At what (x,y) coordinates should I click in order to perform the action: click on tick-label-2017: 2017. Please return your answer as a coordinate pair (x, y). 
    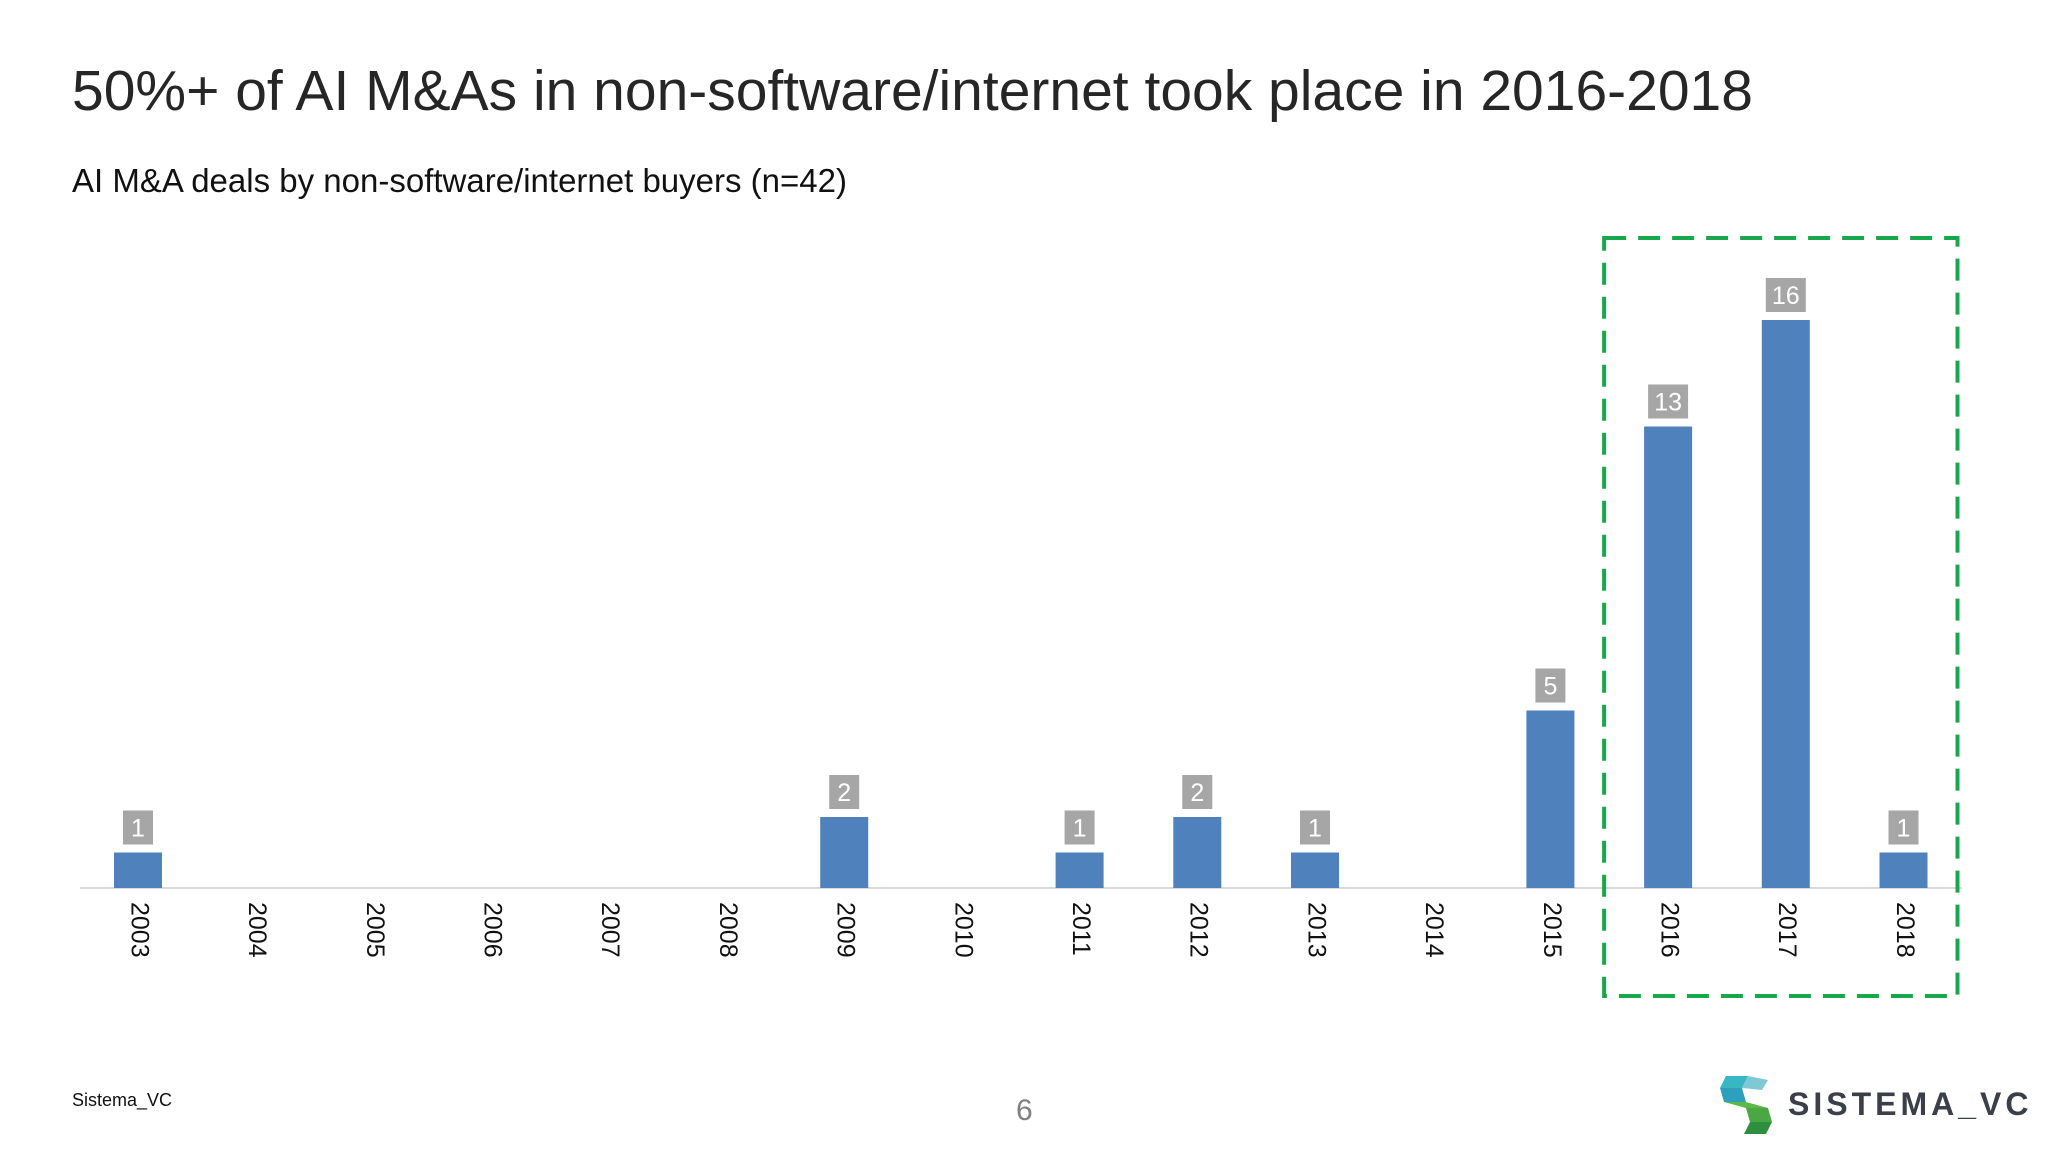
    Looking at the image, I should click on (1787, 930).